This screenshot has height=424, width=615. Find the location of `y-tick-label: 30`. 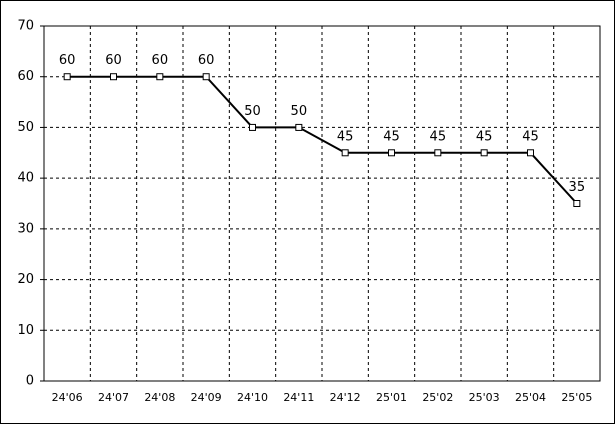

y-tick-label: 30 is located at coordinates (25, 228).